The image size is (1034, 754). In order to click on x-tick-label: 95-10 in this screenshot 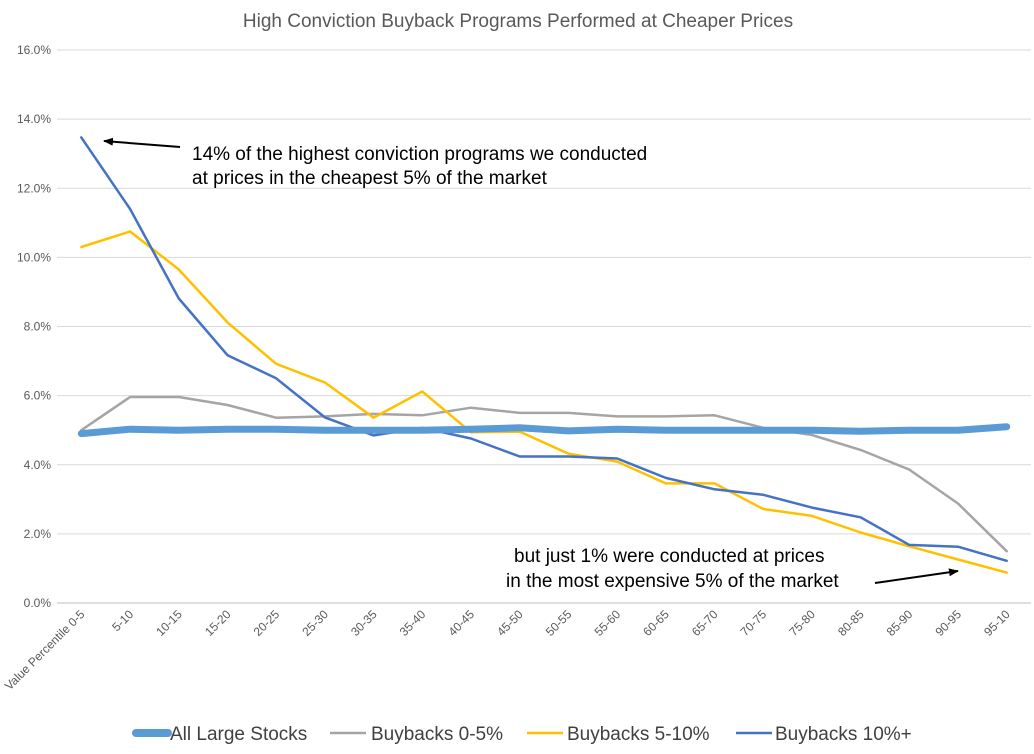, I will do `click(997, 623)`.